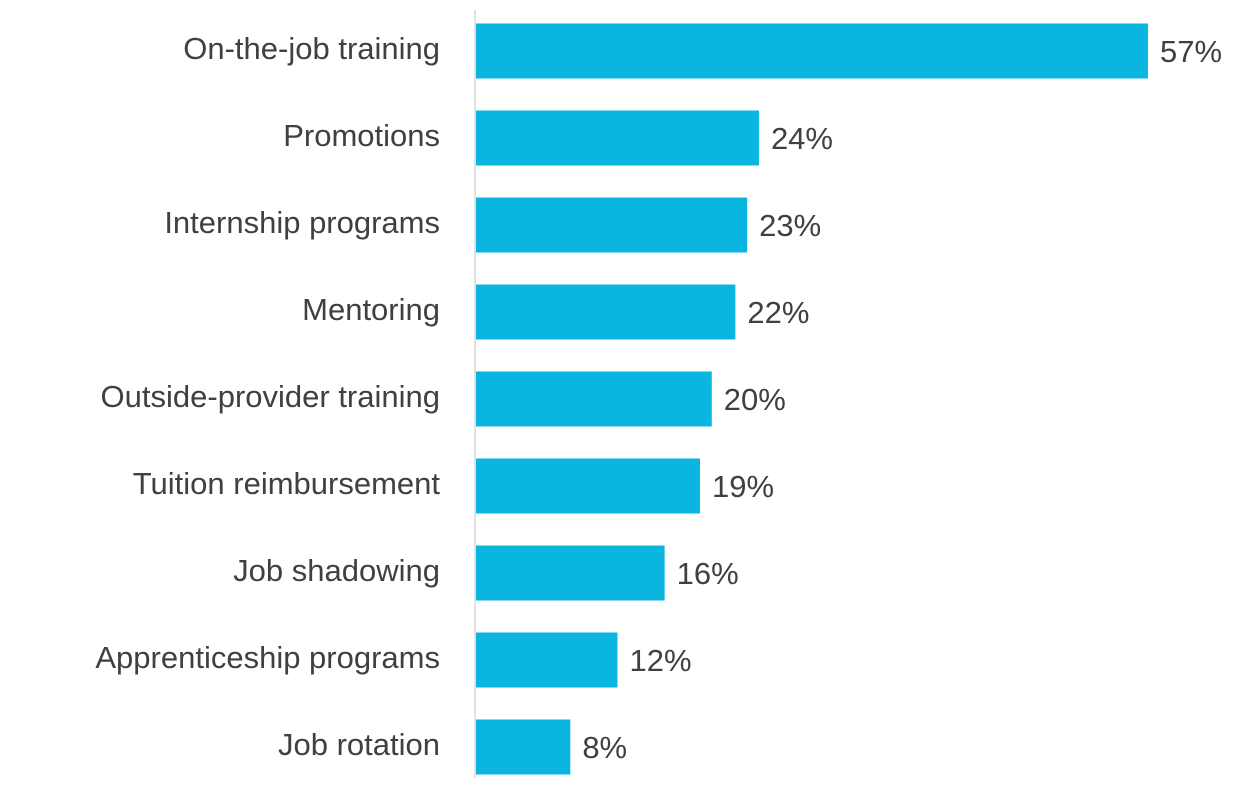 Image resolution: width=1243 pixels, height=788 pixels. I want to click on category-label: Job shadowing, so click(336, 570).